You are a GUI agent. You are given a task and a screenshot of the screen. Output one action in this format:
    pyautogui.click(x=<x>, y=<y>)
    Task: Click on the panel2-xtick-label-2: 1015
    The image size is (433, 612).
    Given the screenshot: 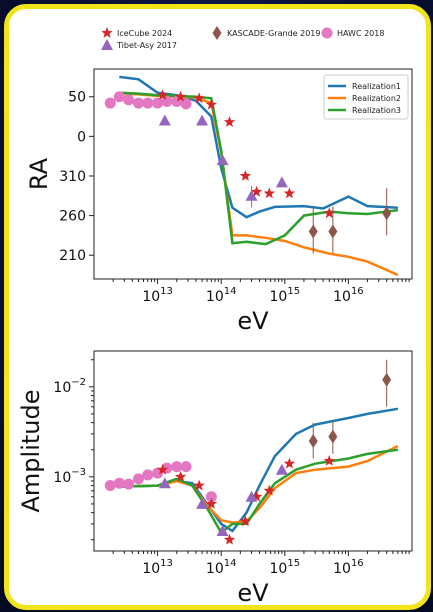 What is the action you would take?
    pyautogui.click(x=285, y=567)
    